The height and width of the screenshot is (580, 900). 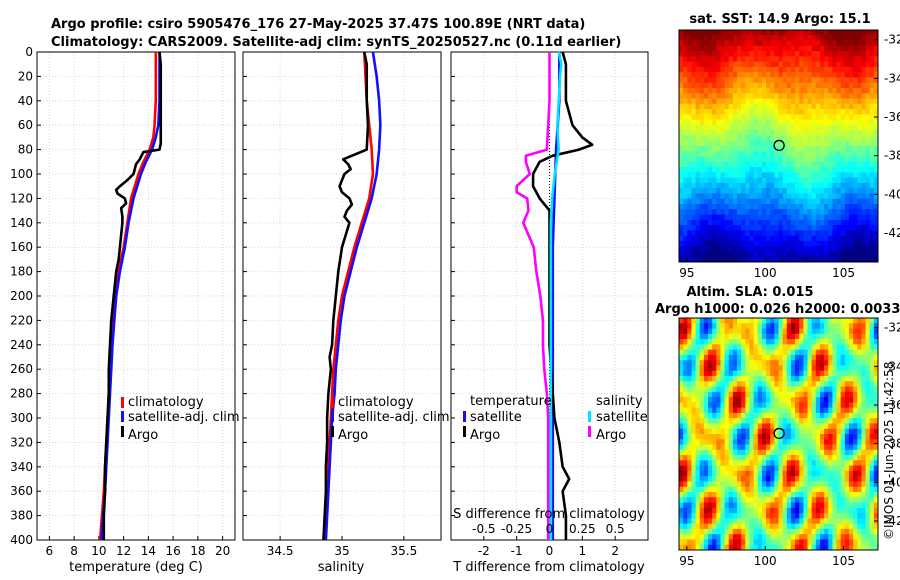 What do you see at coordinates (222, 551) in the screenshot?
I see `x-tick-label: 20` at bounding box center [222, 551].